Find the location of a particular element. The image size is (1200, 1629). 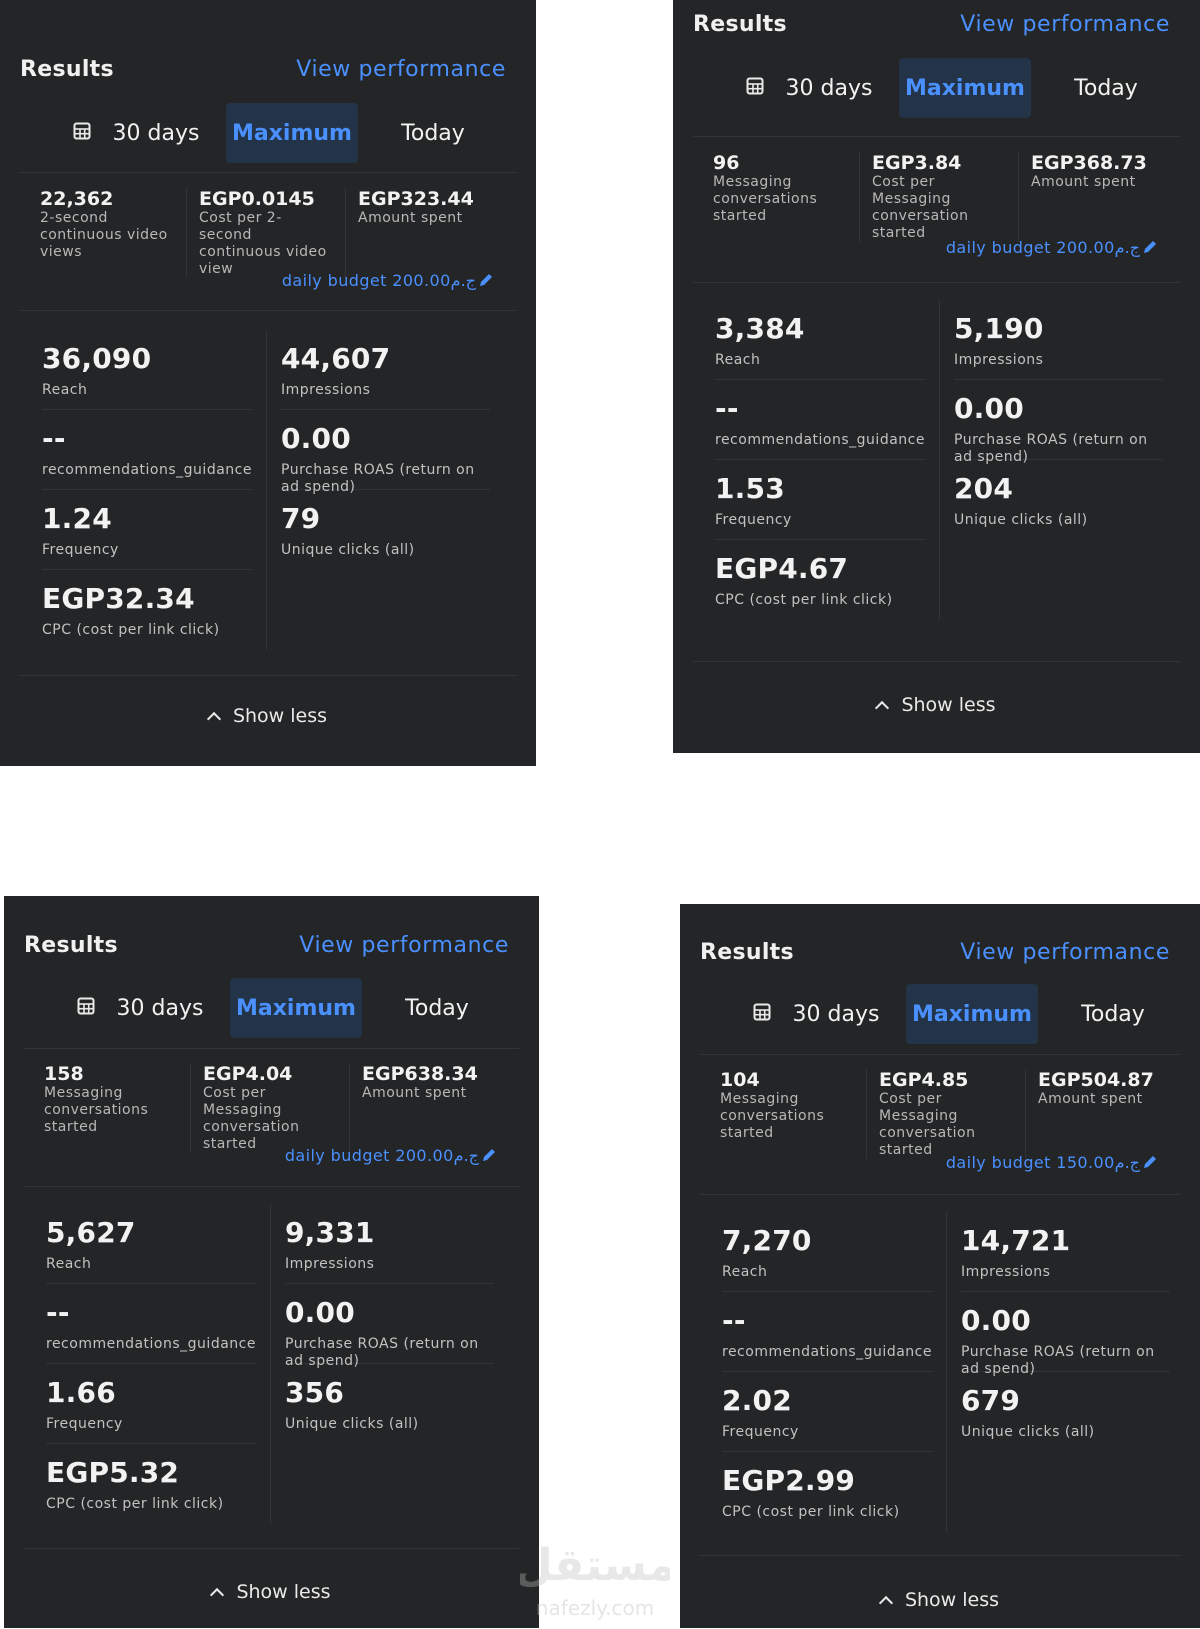

metric-cell: 44,607 Impressions is located at coordinates (385, 370).